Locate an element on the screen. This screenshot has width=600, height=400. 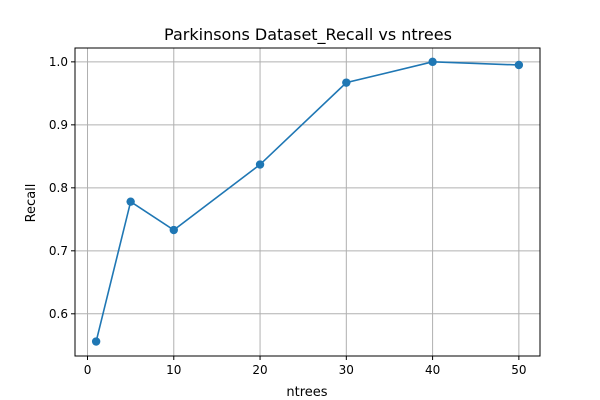
x-axis-ticks: 0 10 20 30 40 50 is located at coordinates (305, 366).